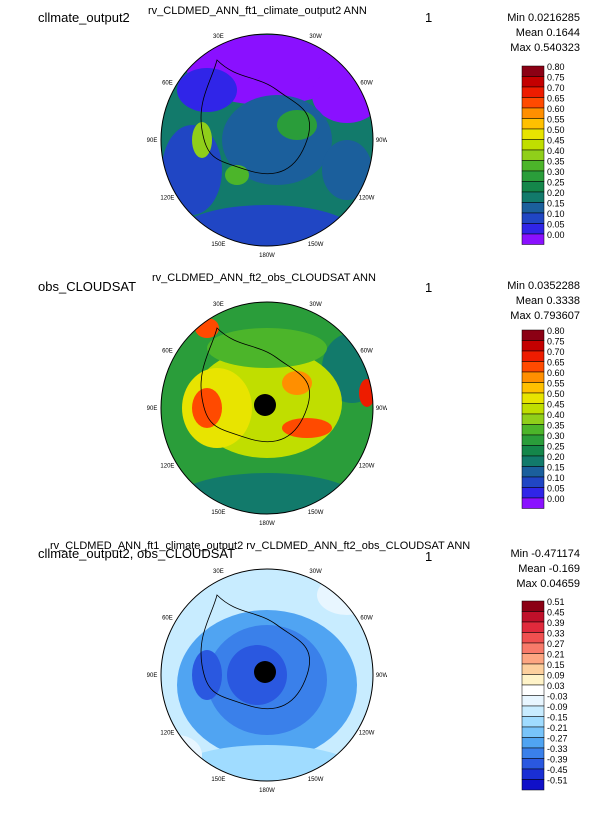 This screenshot has width=606, height=814. Describe the element at coordinates (556, 172) in the screenshot. I see `colorbar-label: 0.30` at that location.